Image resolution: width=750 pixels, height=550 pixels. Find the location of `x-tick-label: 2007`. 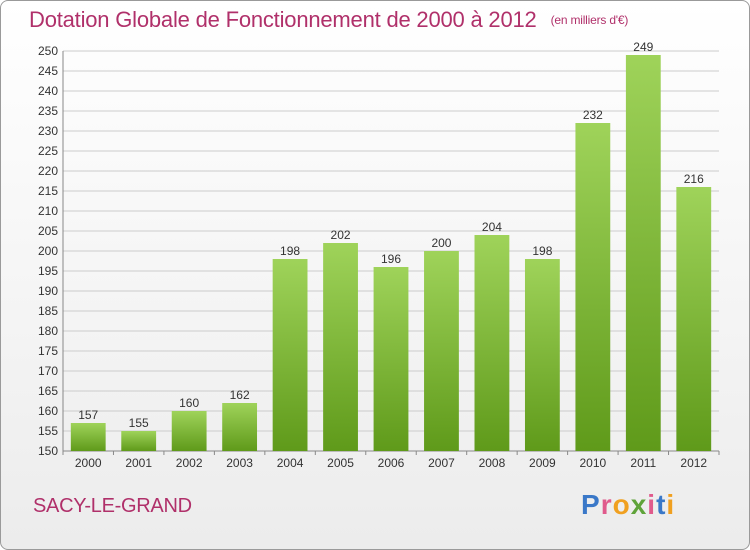

x-tick-label: 2007 is located at coordinates (441, 463).